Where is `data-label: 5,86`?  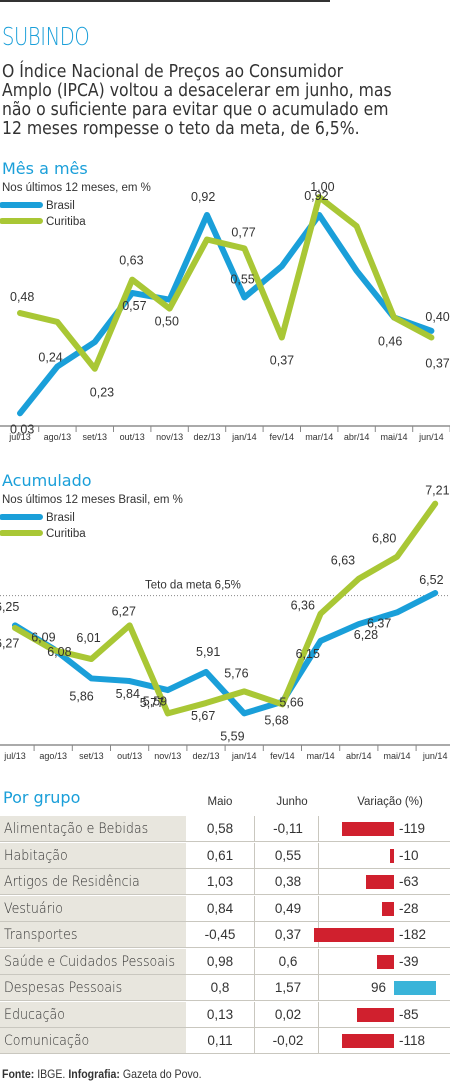
data-label: 5,86 is located at coordinates (81, 696).